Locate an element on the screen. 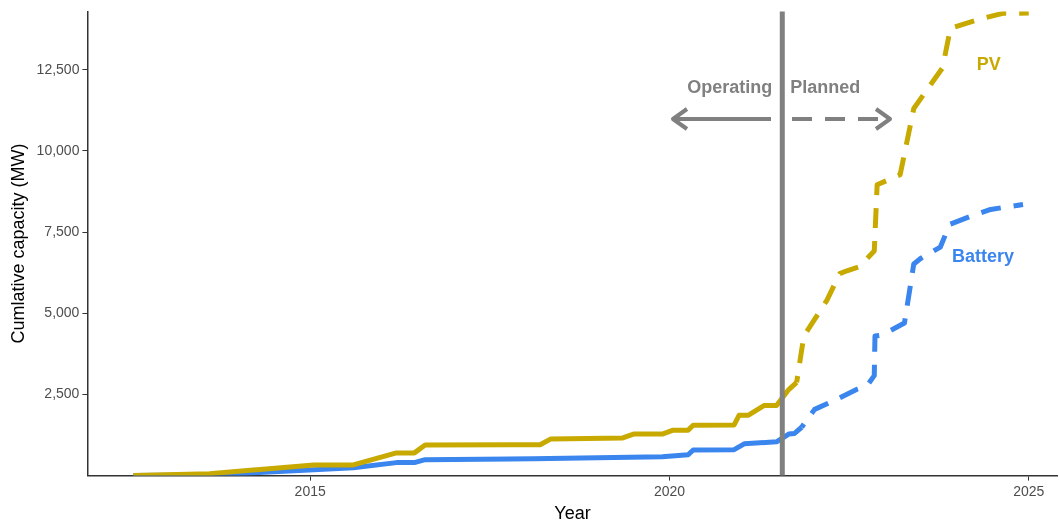 This screenshot has width=1060, height=527. y-tick-label: 12,500 is located at coordinates (58, 68).